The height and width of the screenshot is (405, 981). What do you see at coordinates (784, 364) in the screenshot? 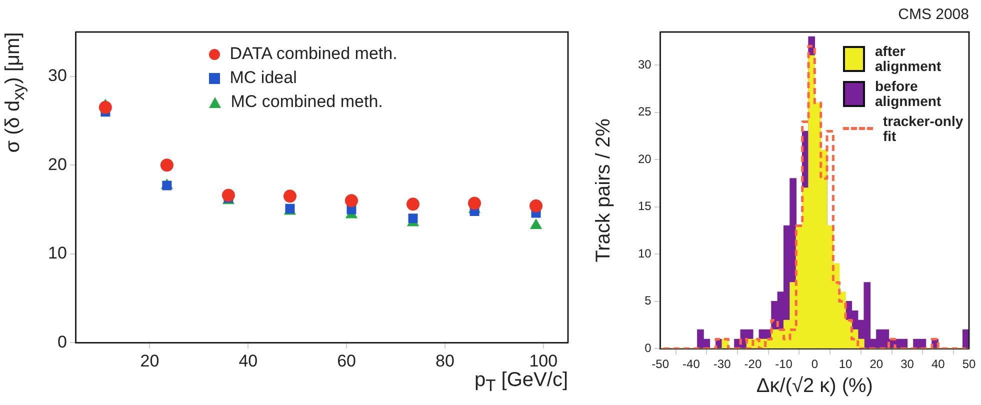
I see `x-tick-label: -10` at bounding box center [784, 364].